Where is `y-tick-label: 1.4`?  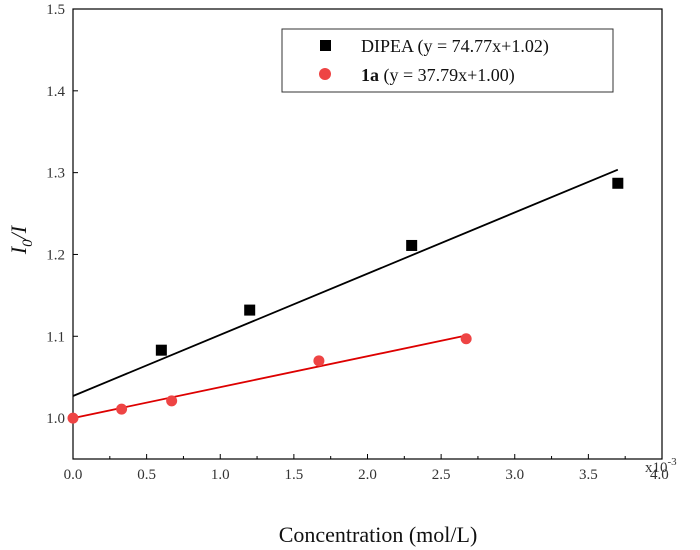
y-tick-label: 1.4 is located at coordinates (55, 92).